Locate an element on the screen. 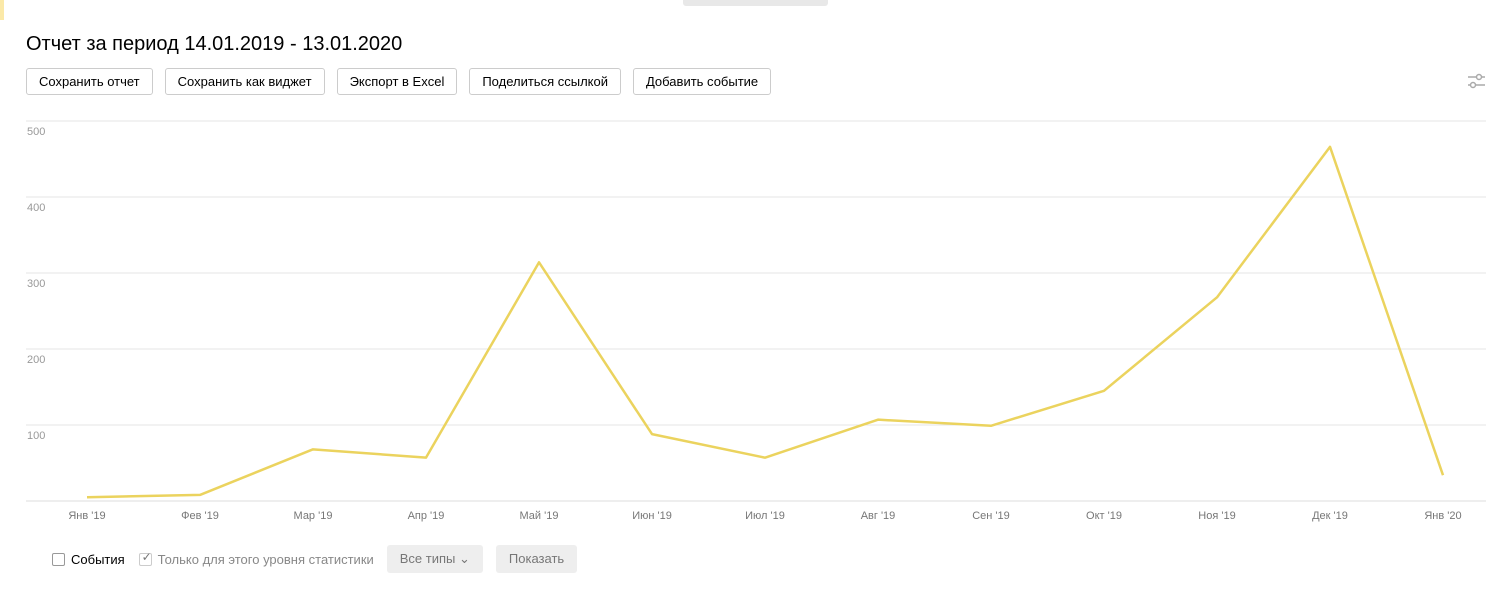 Image resolution: width=1506 pixels, height=594 pixels. types-dropdown: Все типы ⌄ is located at coordinates (434, 559).